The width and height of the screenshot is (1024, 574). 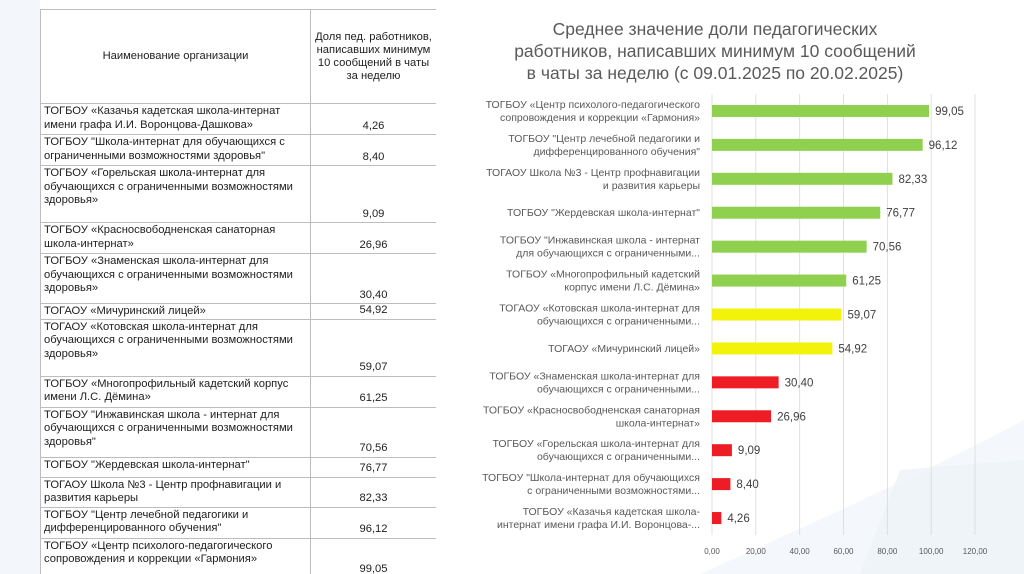 What do you see at coordinates (624, 349) in the screenshot?
I see `category-label: ТОГАОУ «Мичуринский лицей»` at bounding box center [624, 349].